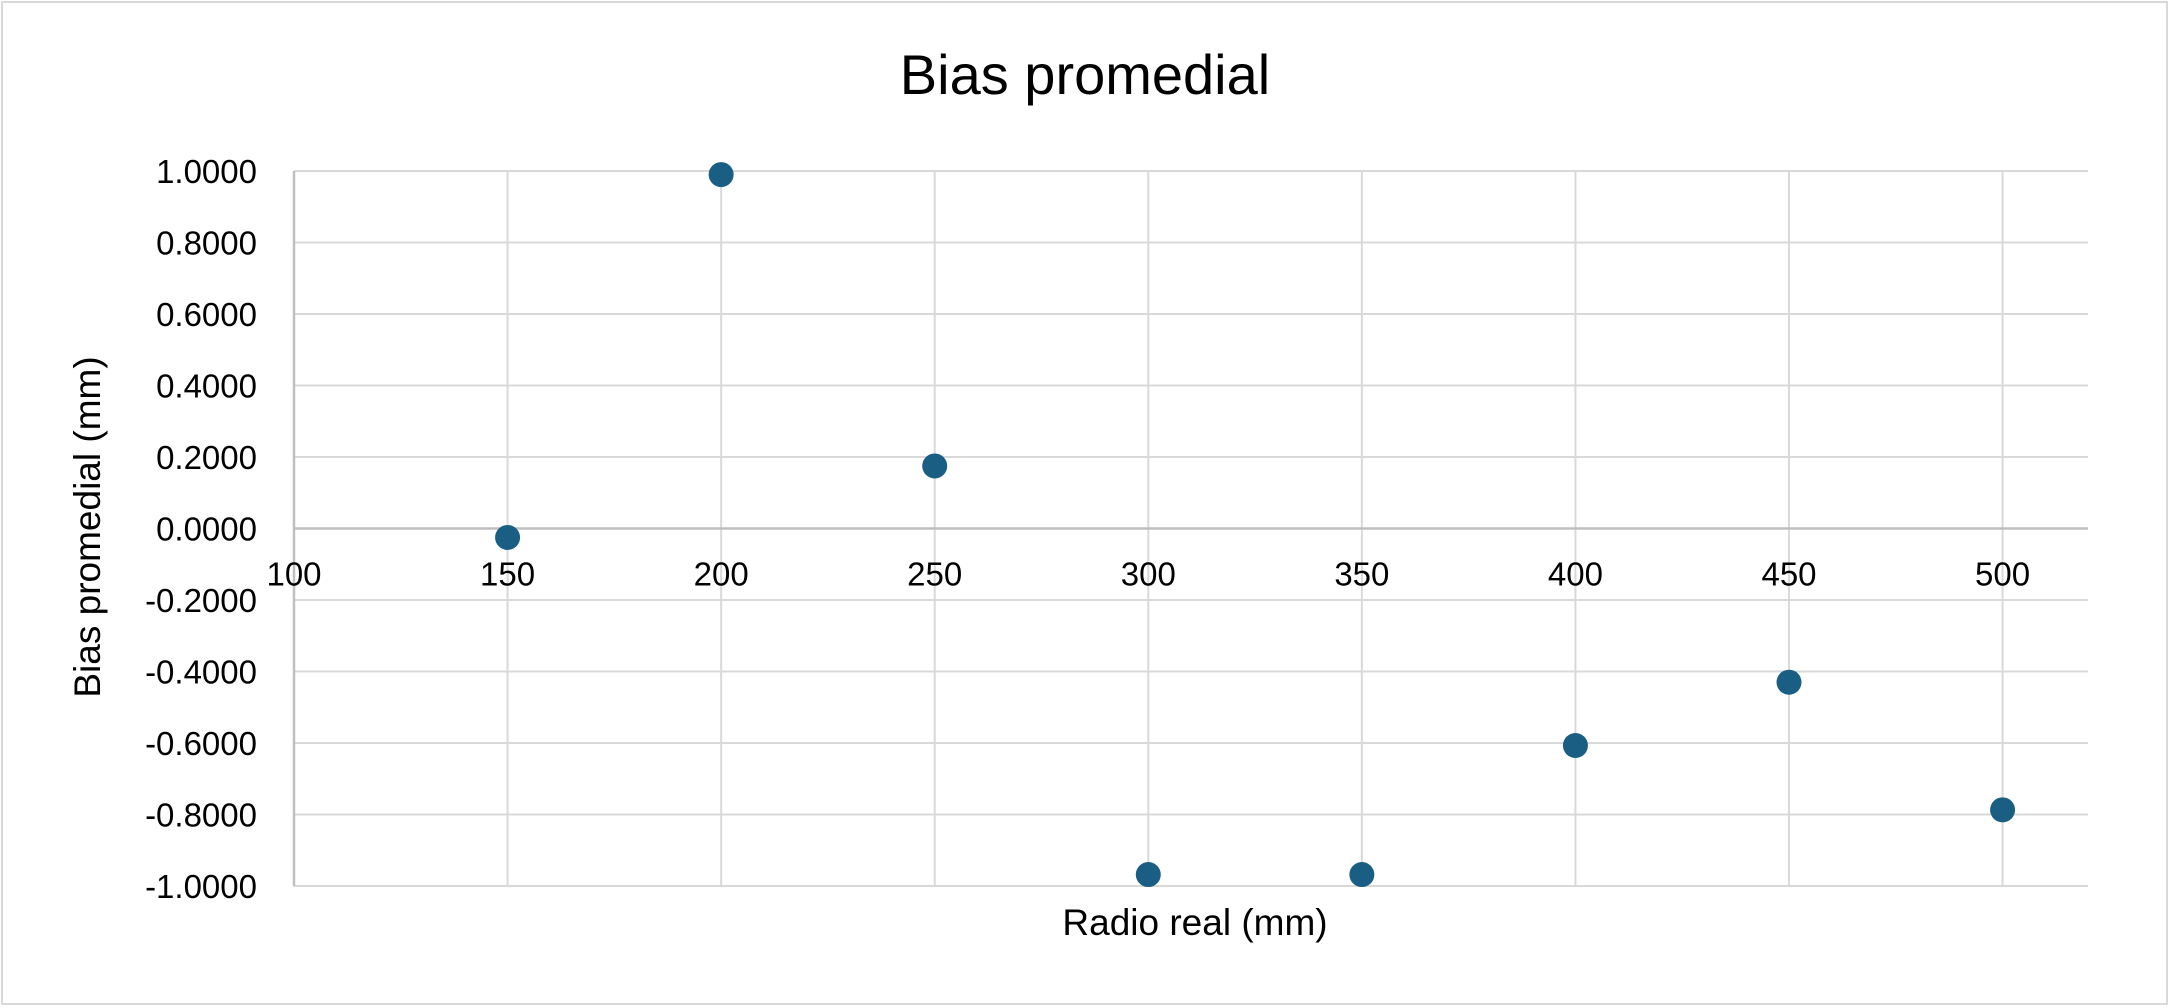 The height and width of the screenshot is (1008, 2171). What do you see at coordinates (201, 672) in the screenshot?
I see `y-tick-label-7: -0.4000` at bounding box center [201, 672].